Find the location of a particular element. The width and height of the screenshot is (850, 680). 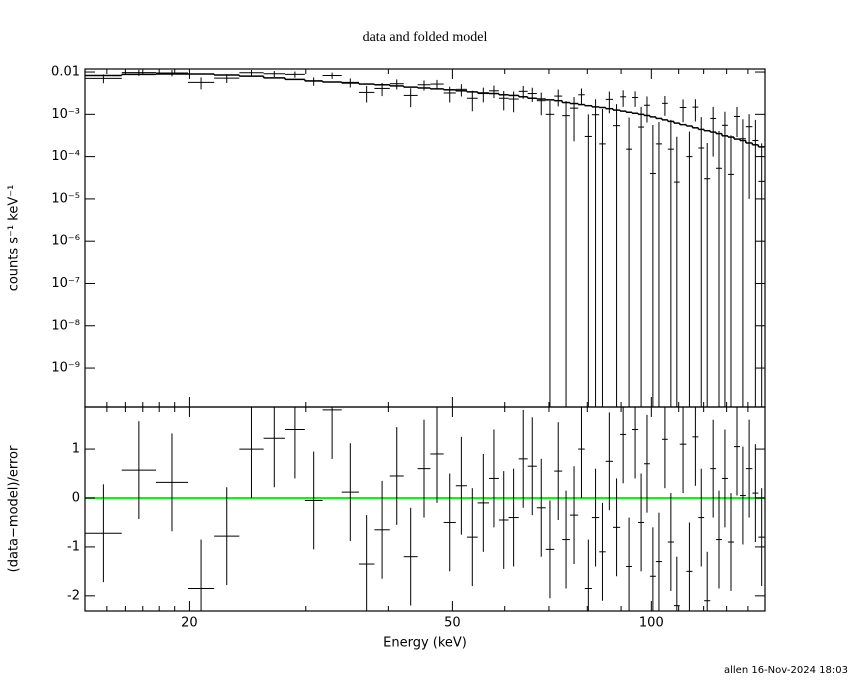

y-tick-label: 1 is located at coordinates (76, 449).